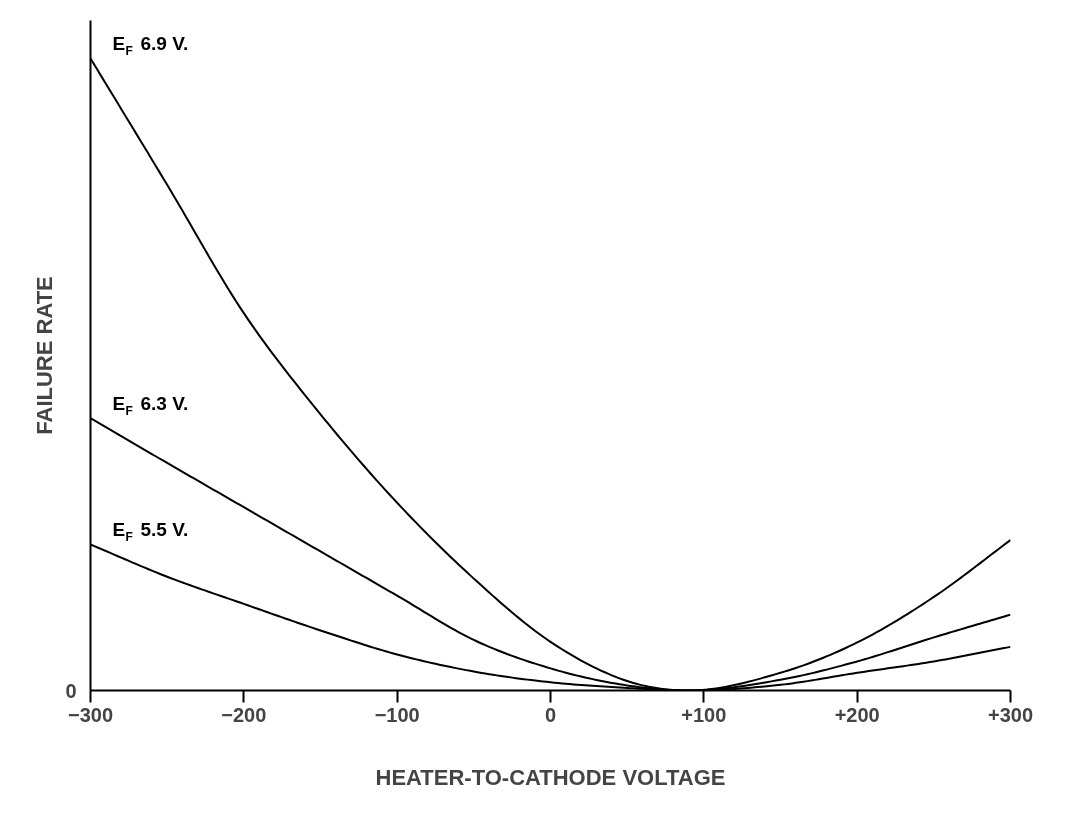 The height and width of the screenshot is (824, 1084). I want to click on x-tick-label: −100, so click(397, 714).